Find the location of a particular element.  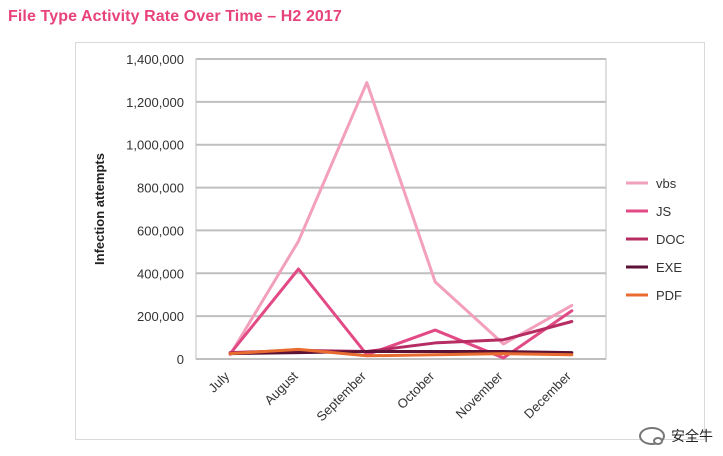

series-line-js is located at coordinates (401, 313).